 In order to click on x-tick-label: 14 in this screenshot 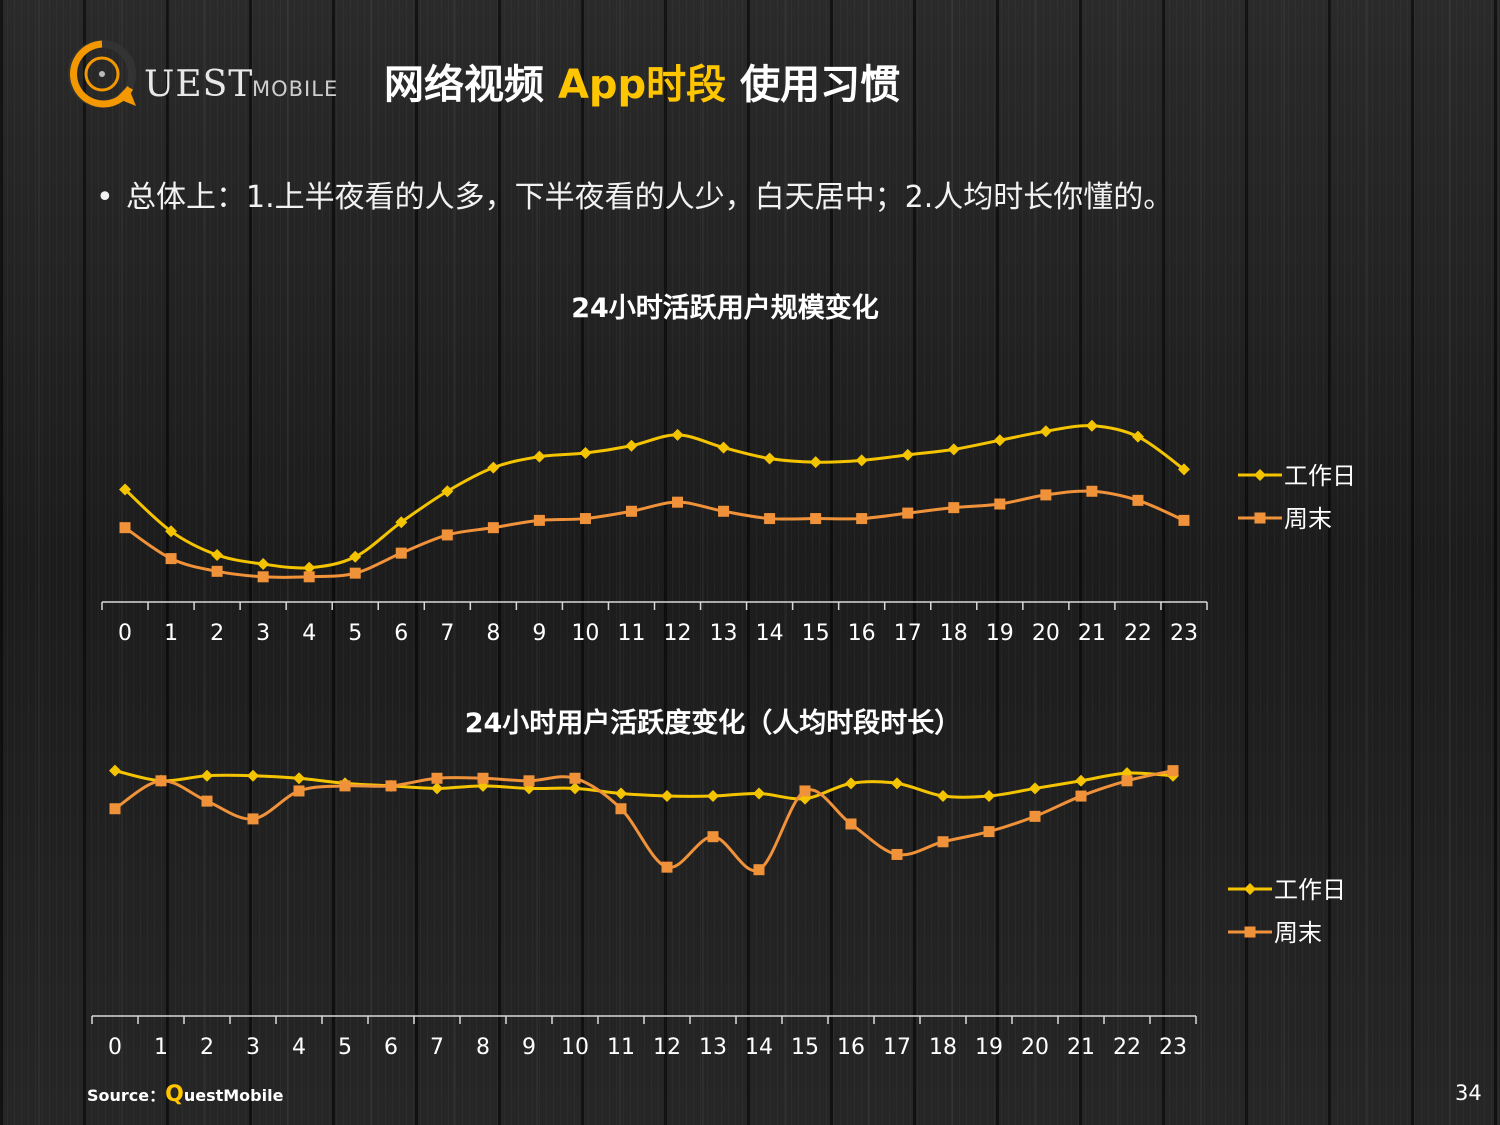, I will do `click(759, 1047)`.